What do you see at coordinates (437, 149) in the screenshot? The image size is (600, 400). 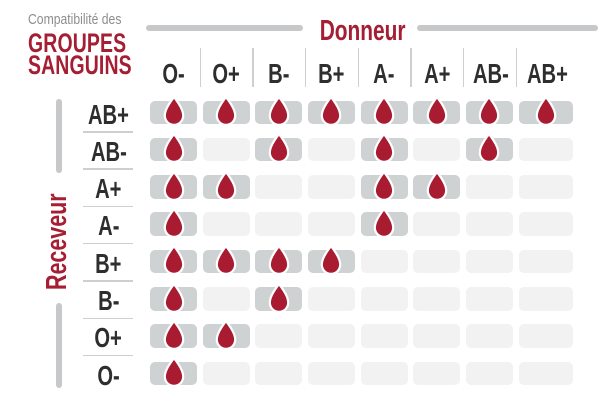 I see `cell-AB--A+` at bounding box center [437, 149].